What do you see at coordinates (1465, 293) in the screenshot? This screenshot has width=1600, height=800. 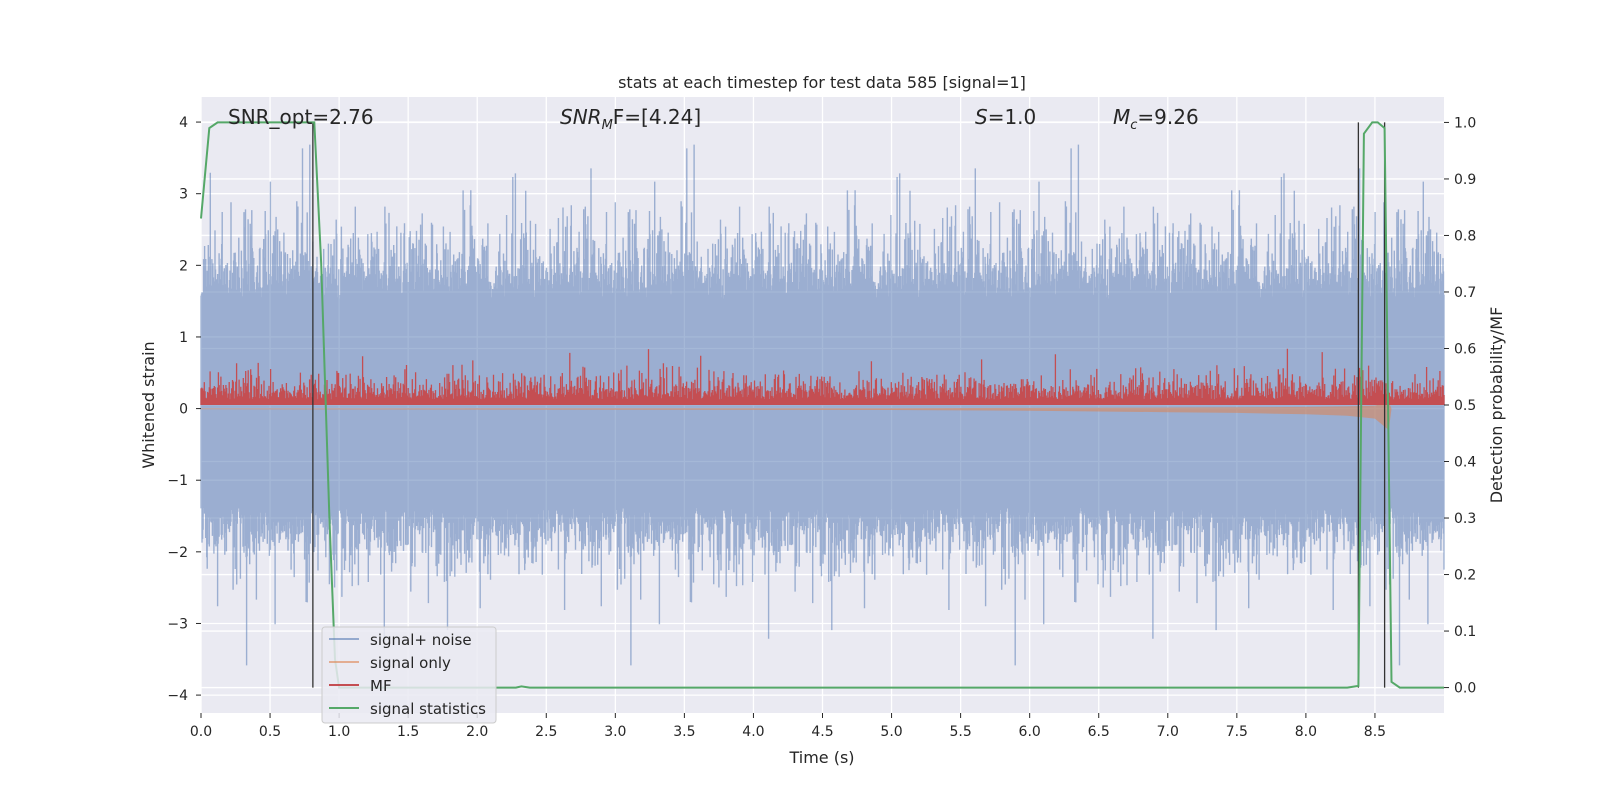 I see `y-right-tick-label: 0.7` at bounding box center [1465, 293].